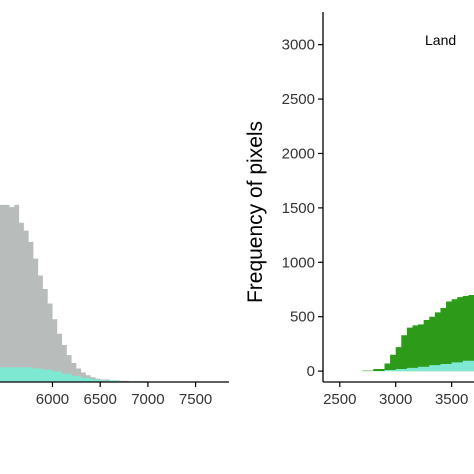  What do you see at coordinates (440, 40) in the screenshot?
I see `land-annotation: Land` at bounding box center [440, 40].